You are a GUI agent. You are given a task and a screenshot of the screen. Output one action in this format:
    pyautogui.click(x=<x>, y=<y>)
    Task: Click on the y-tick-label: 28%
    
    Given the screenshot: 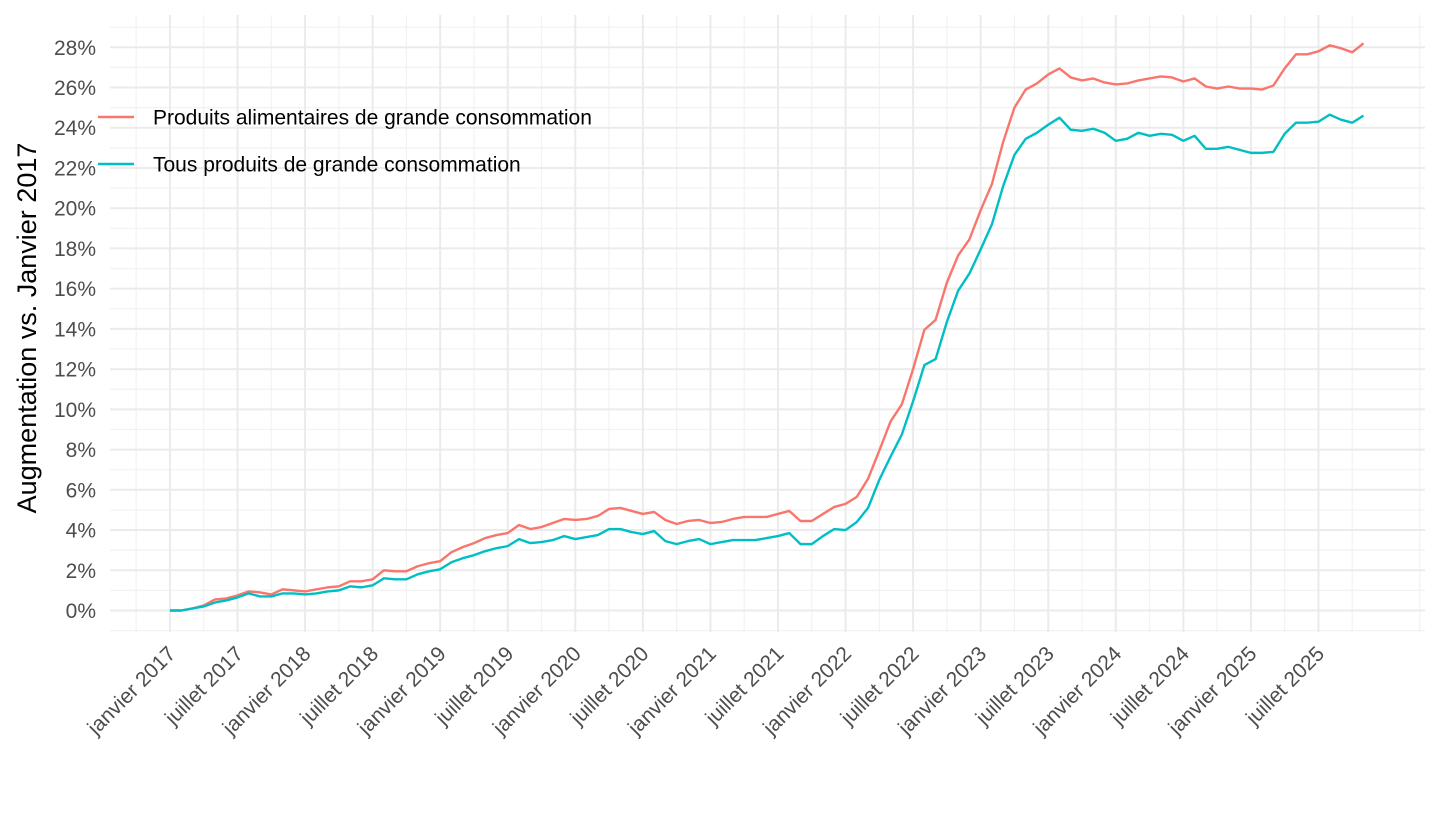 What is the action you would take?
    pyautogui.click(x=75, y=48)
    